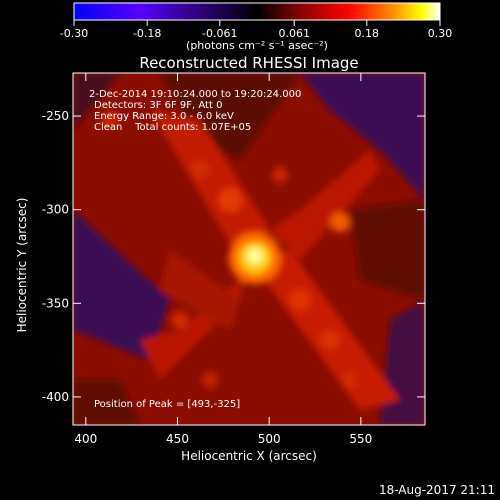 This screenshot has height=500, width=500. Describe the element at coordinates (248, 63) in the screenshot. I see `chart-title: Reconstructed RHESSI Image` at that location.